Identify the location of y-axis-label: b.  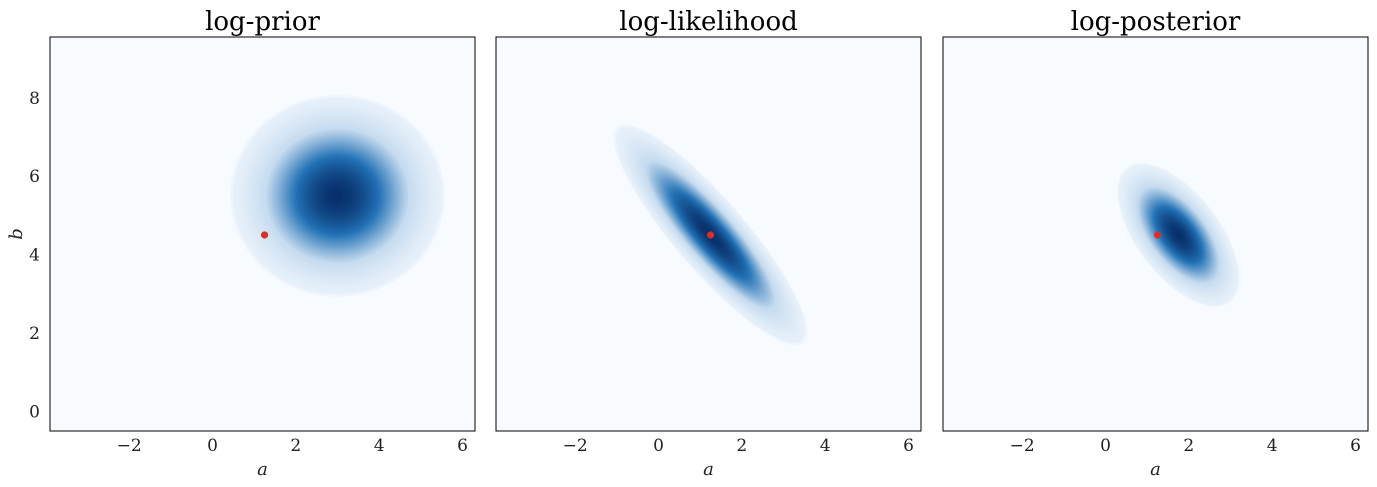
(16, 234).